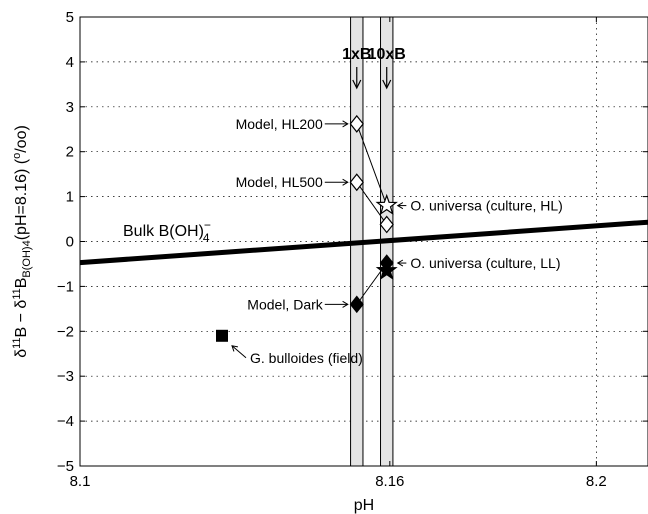 This screenshot has width=648, height=514. Describe the element at coordinates (356, 54) in the screenshot. I see `band-label-1xB: 1xB` at that location.